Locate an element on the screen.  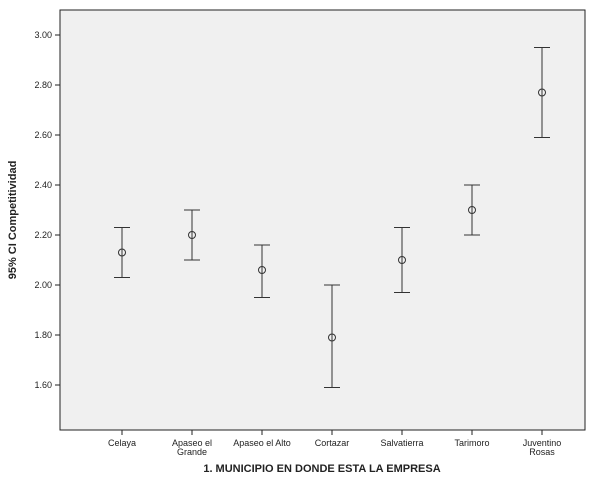
y-tick-label: 1.60 is located at coordinates (43, 385).